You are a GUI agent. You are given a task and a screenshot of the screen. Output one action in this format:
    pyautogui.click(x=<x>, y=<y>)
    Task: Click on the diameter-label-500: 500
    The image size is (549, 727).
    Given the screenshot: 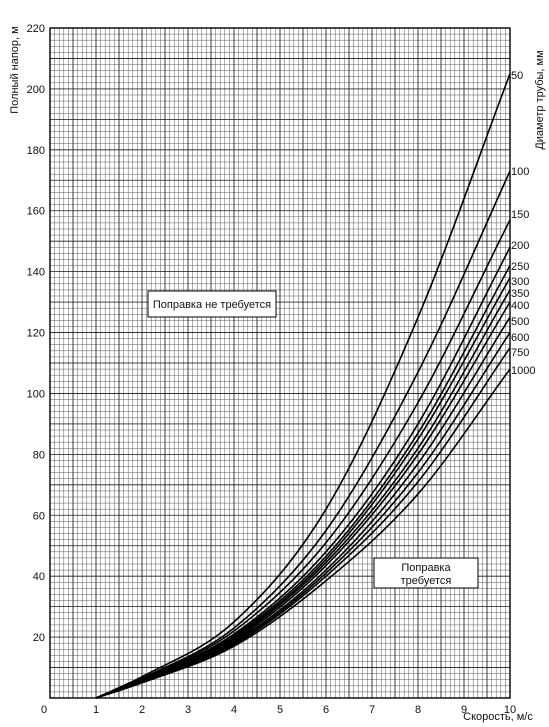 What is the action you would take?
    pyautogui.click(x=520, y=322)
    